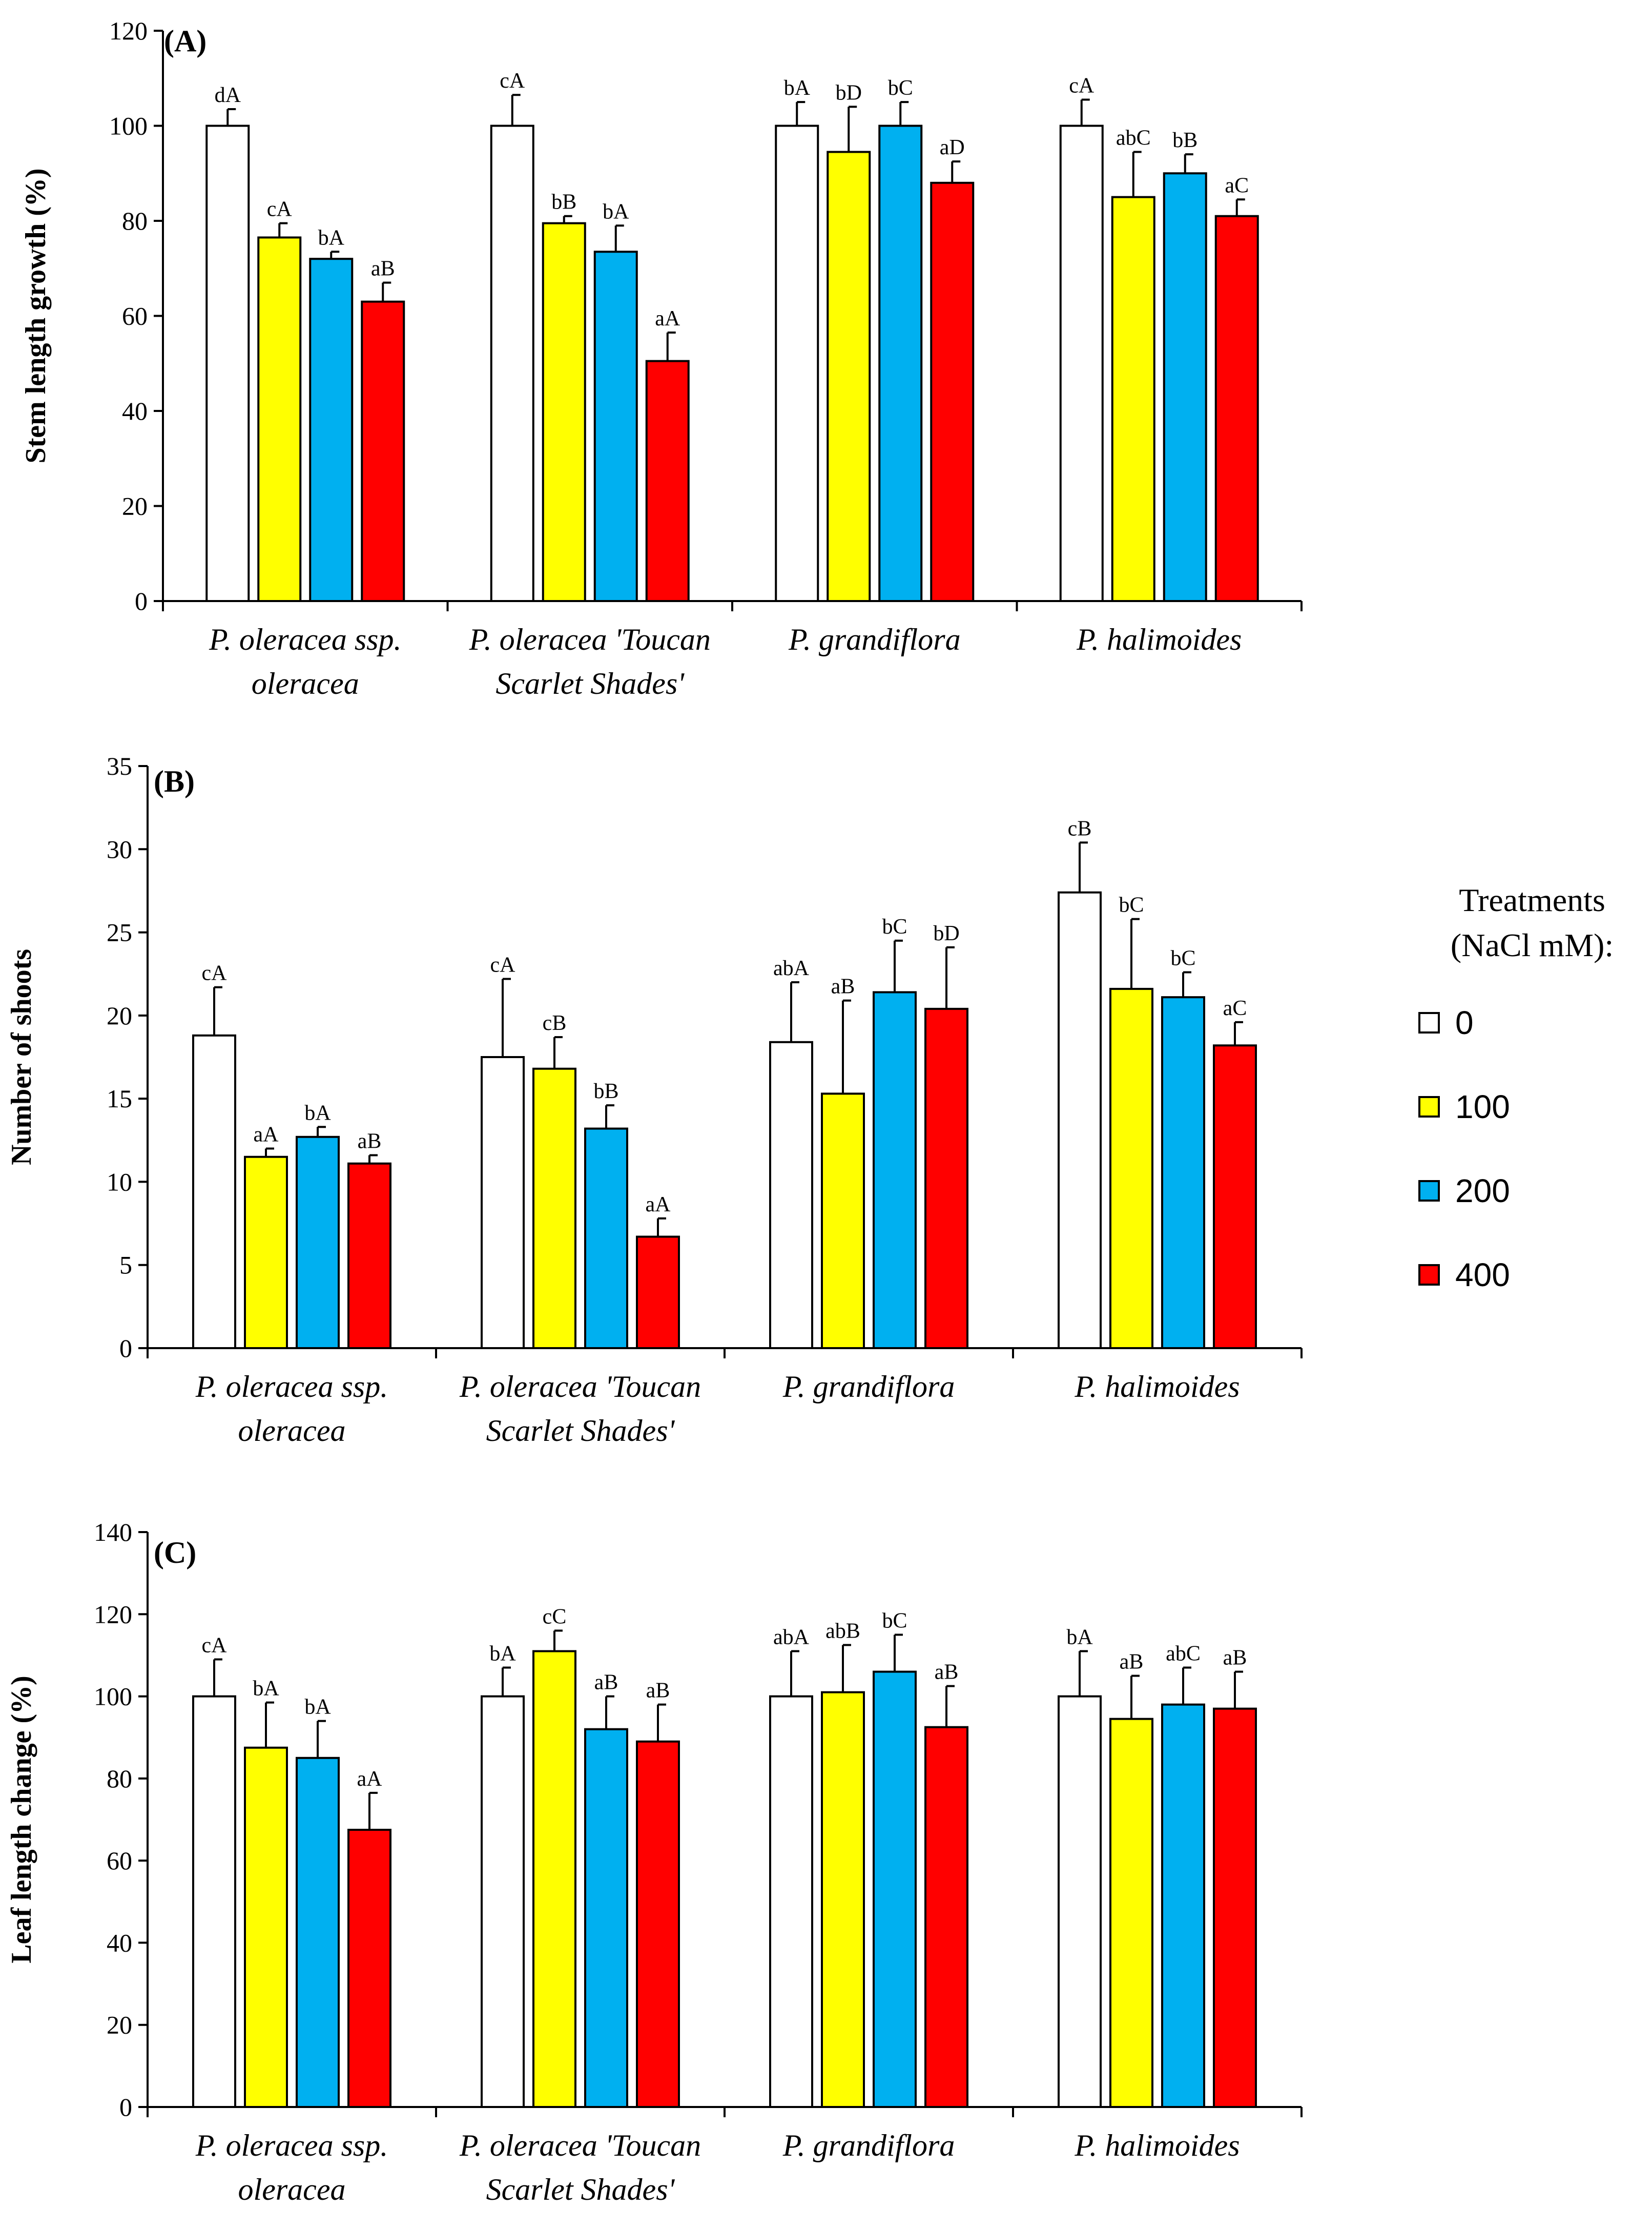  I want to click on y-axis-label: Stem length growth (%), so click(36, 315).